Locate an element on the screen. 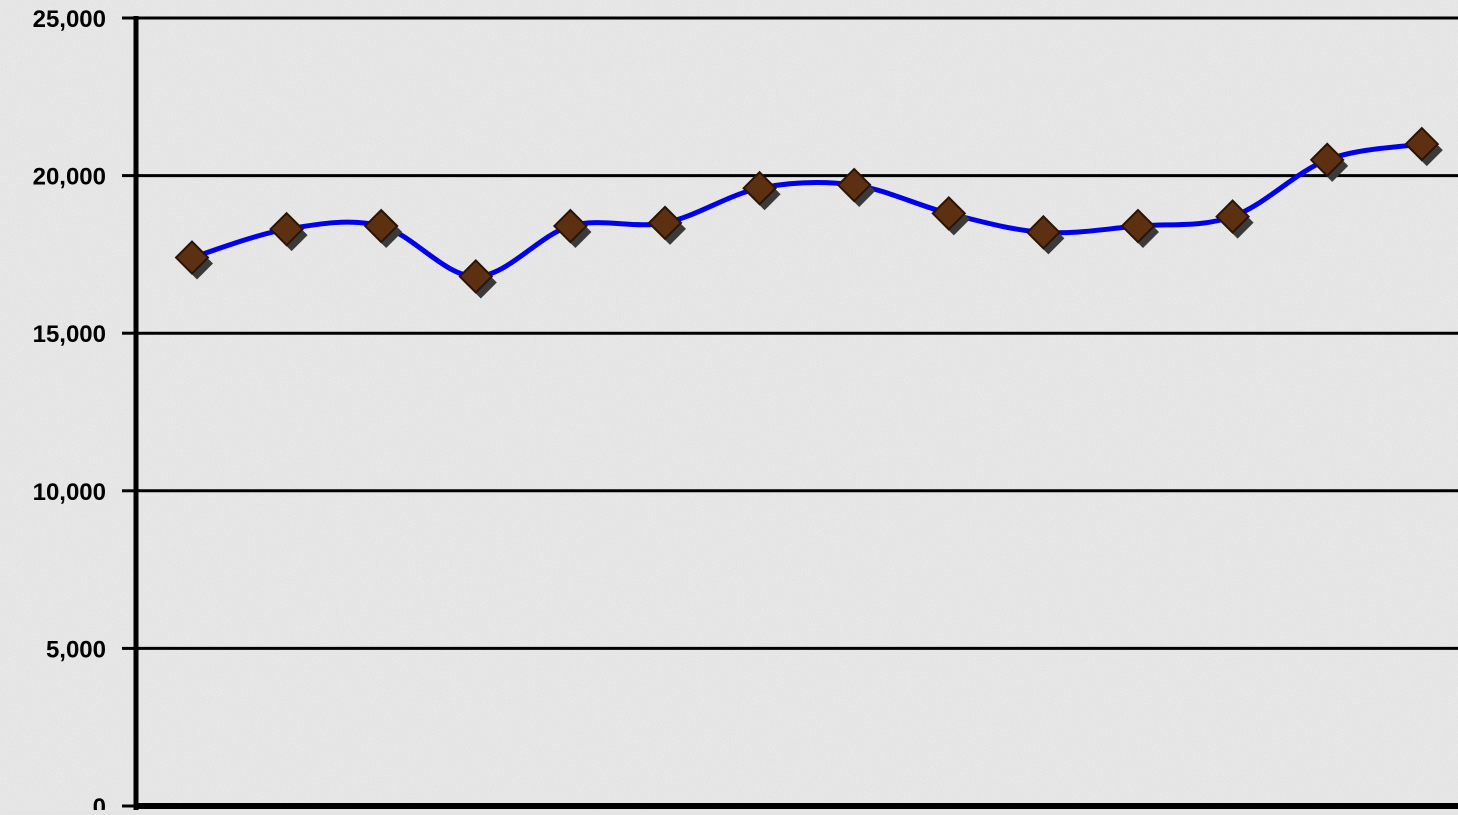 The height and width of the screenshot is (815, 1458). y-tick-label: 25,000 is located at coordinates (69, 19).